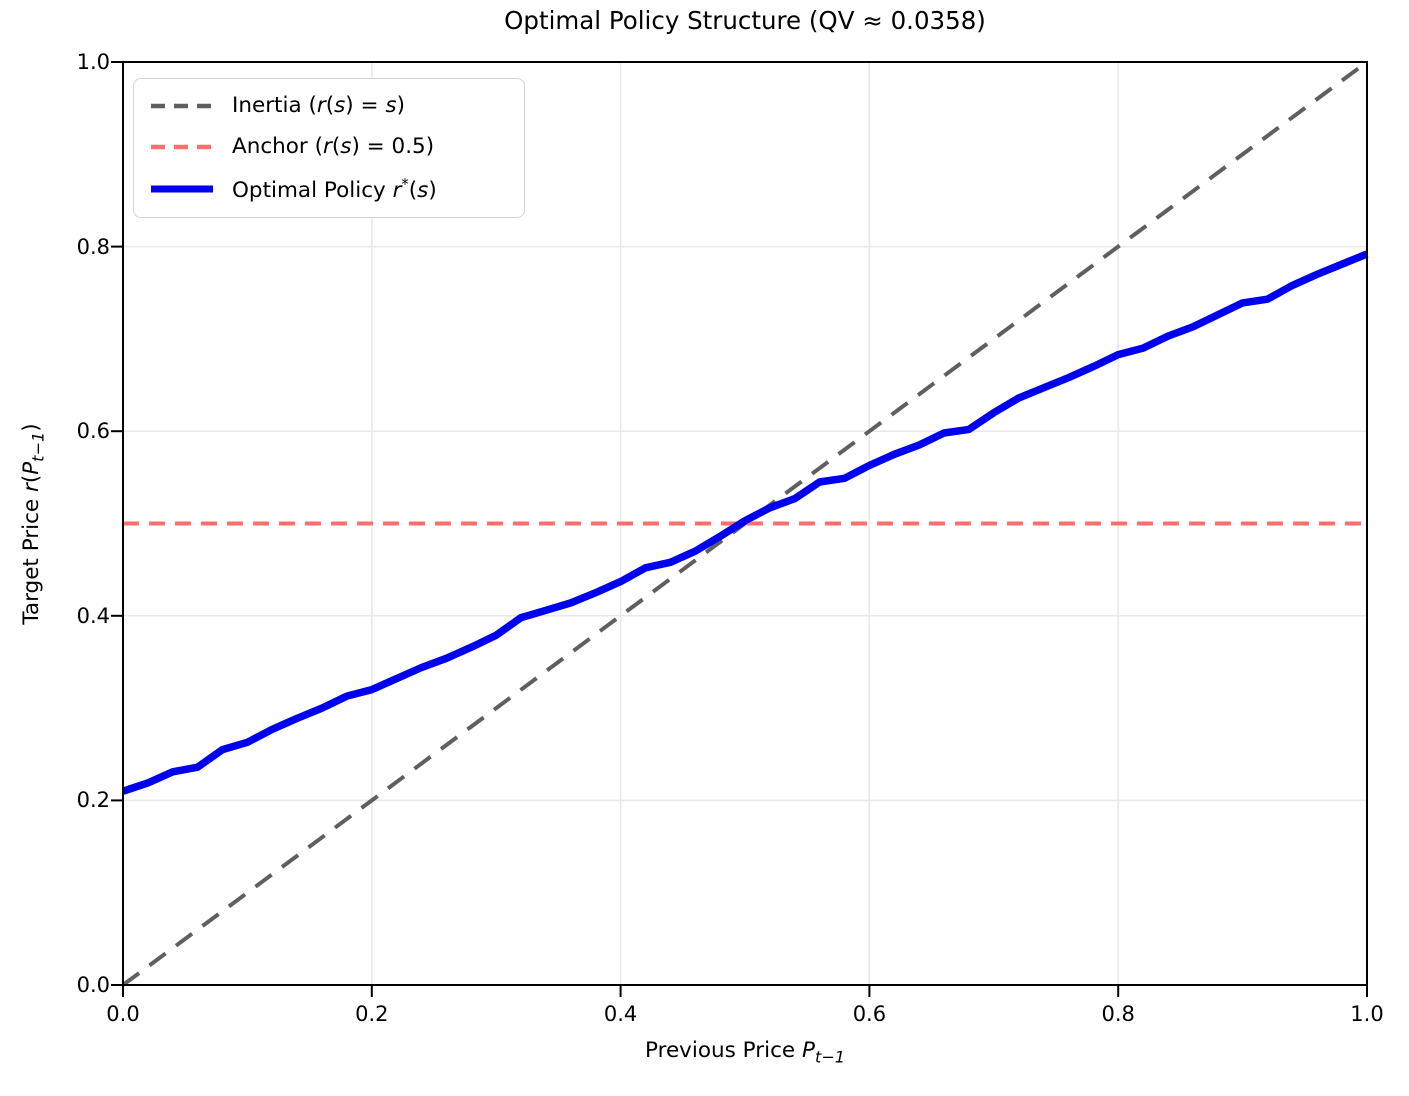  I want to click on label-text-part: Target Price, so click(31, 558).